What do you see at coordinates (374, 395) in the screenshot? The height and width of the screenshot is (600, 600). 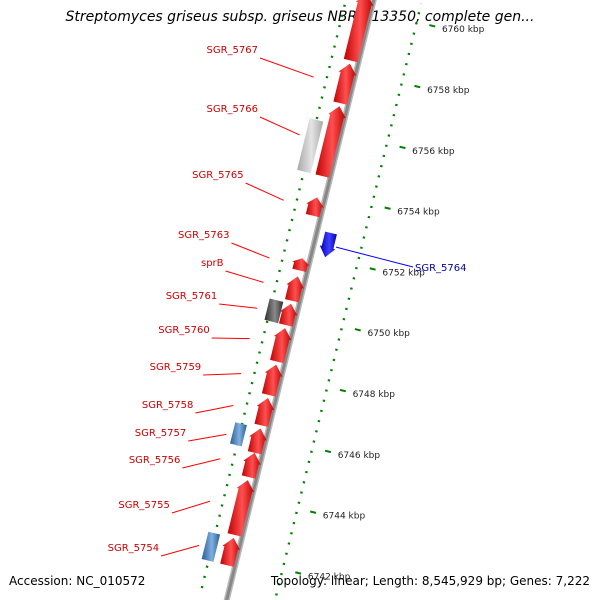 I see `scale-tick-label: 6748 kbp` at bounding box center [374, 395].